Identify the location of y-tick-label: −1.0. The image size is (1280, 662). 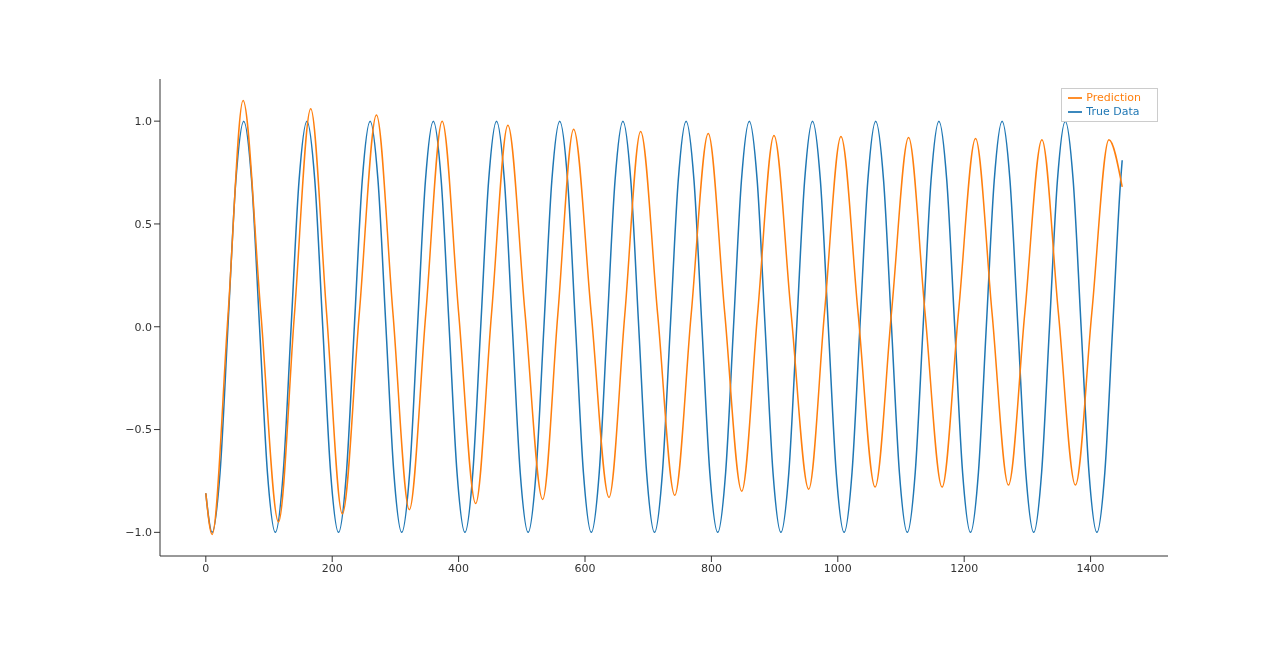
(138, 533).